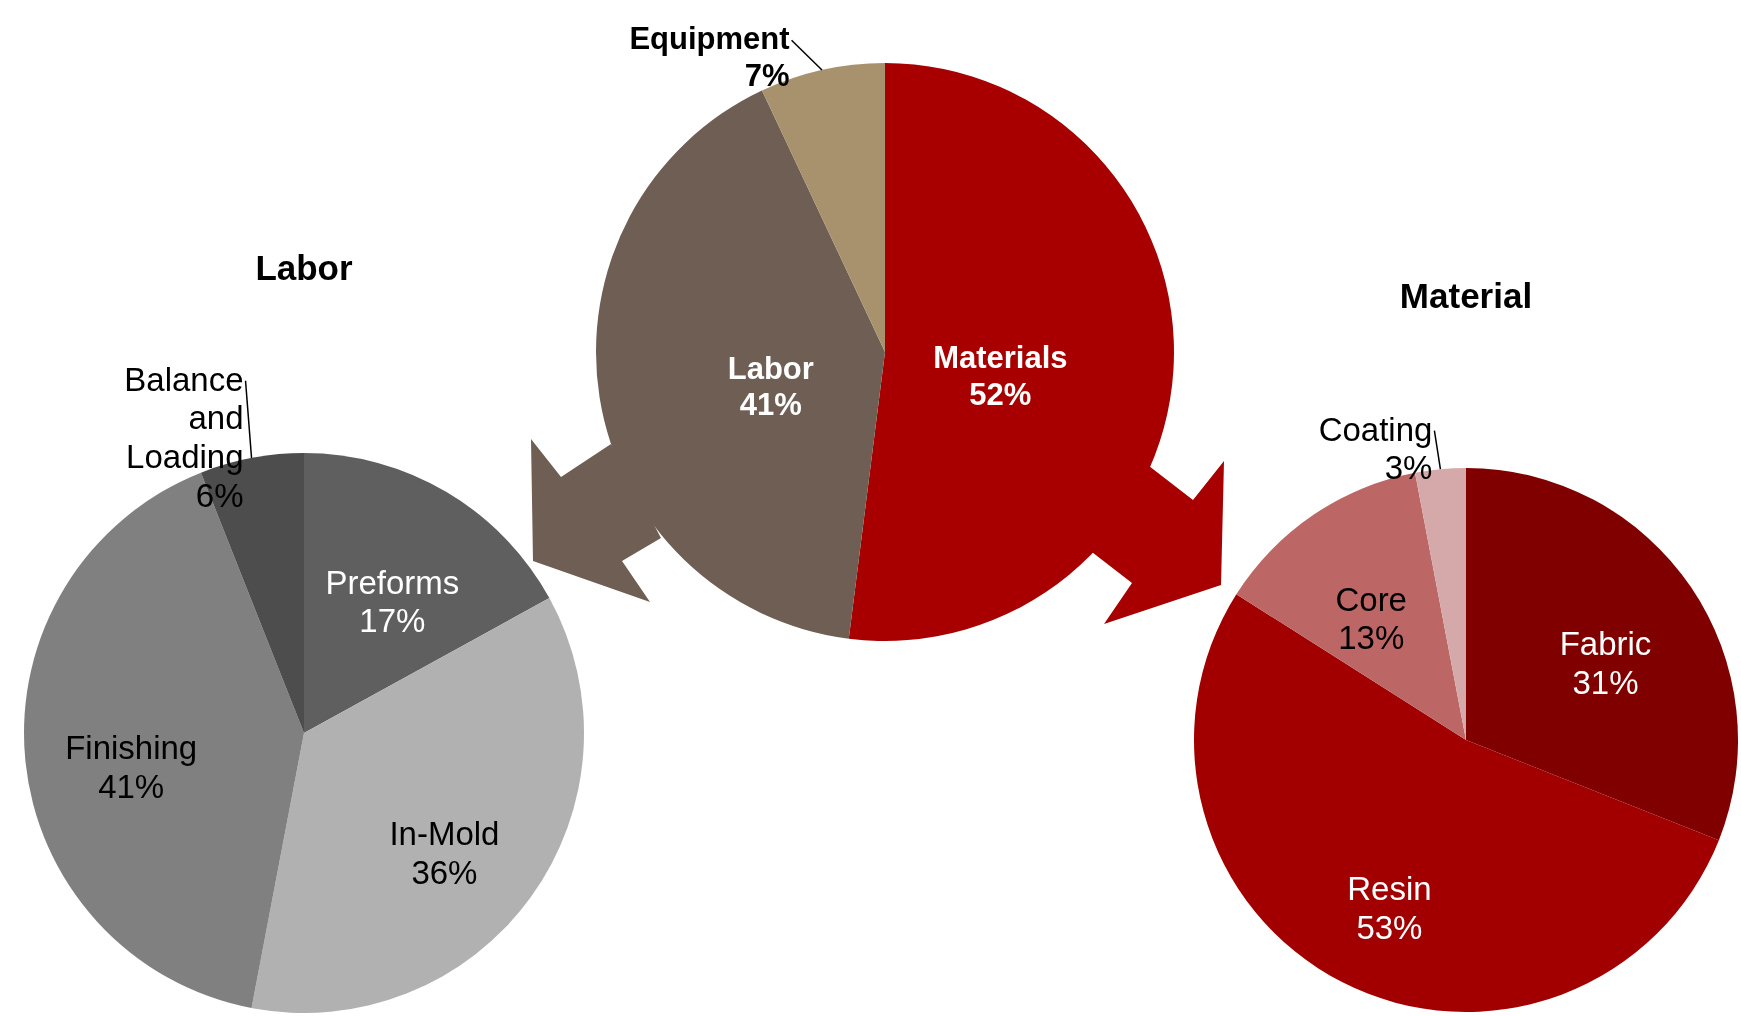 The height and width of the screenshot is (1016, 1741). I want to click on slice-label: Fabric, so click(1605, 644).